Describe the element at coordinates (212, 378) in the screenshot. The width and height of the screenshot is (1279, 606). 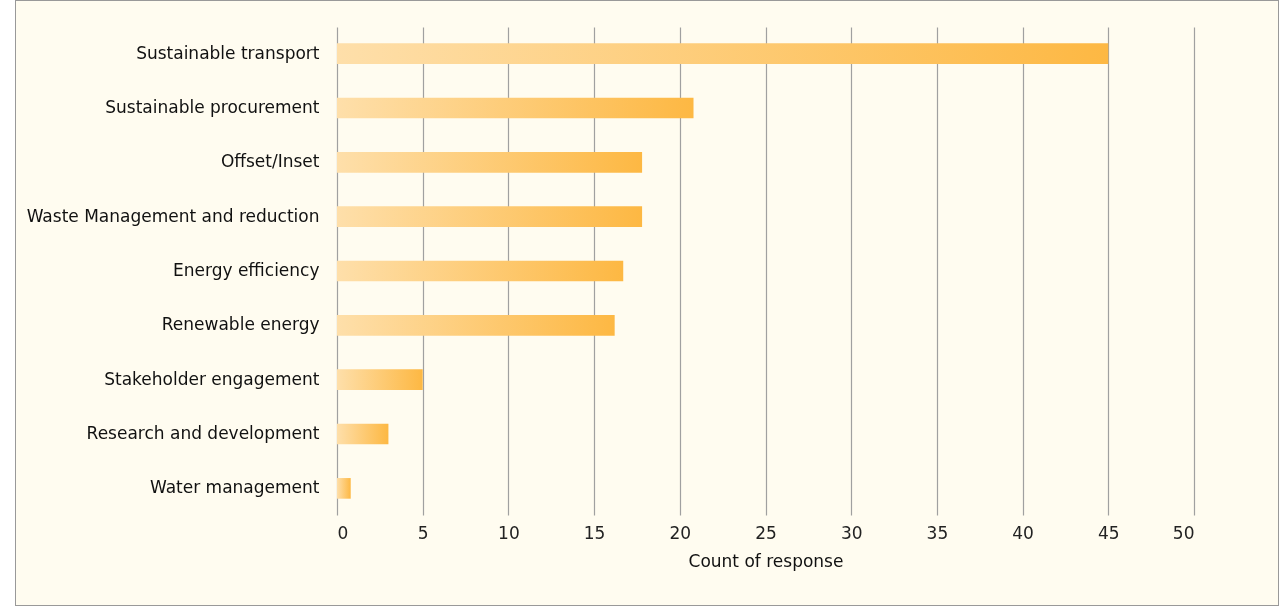
I see `y-tick-label: Stakeholder engagement` at that location.